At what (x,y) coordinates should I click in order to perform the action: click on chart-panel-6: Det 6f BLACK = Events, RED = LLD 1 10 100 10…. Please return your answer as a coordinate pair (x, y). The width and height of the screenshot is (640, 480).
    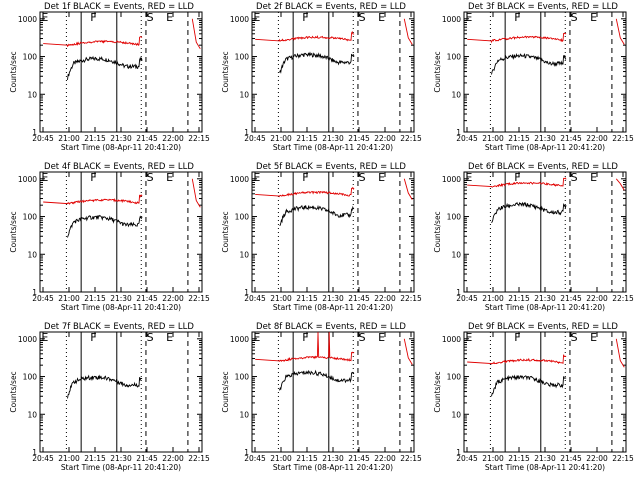
    Looking at the image, I should click on (533, 237).